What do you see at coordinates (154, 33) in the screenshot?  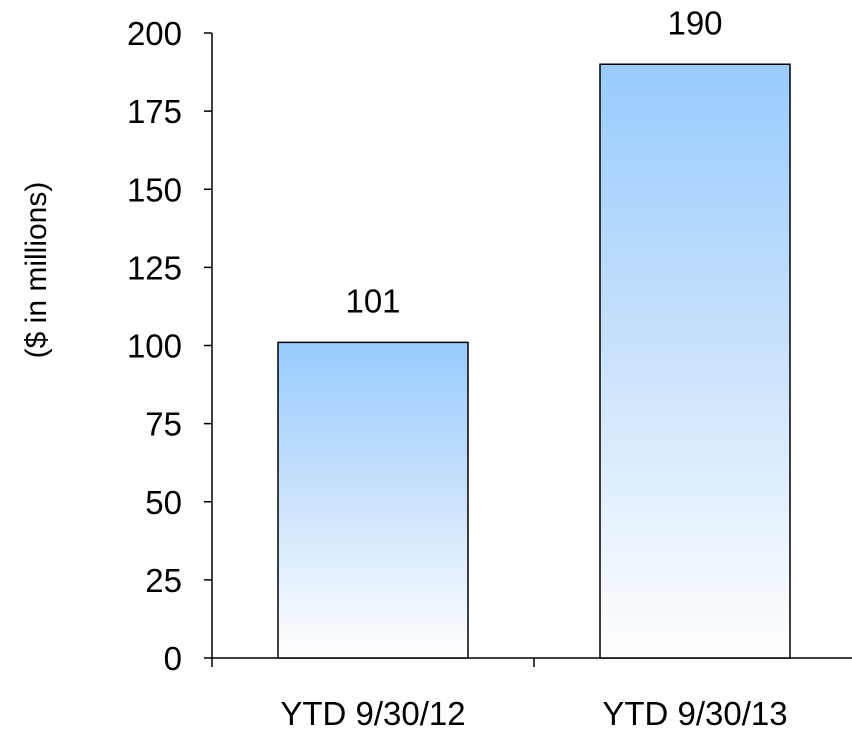 I see `y-tick-label: 200` at bounding box center [154, 33].